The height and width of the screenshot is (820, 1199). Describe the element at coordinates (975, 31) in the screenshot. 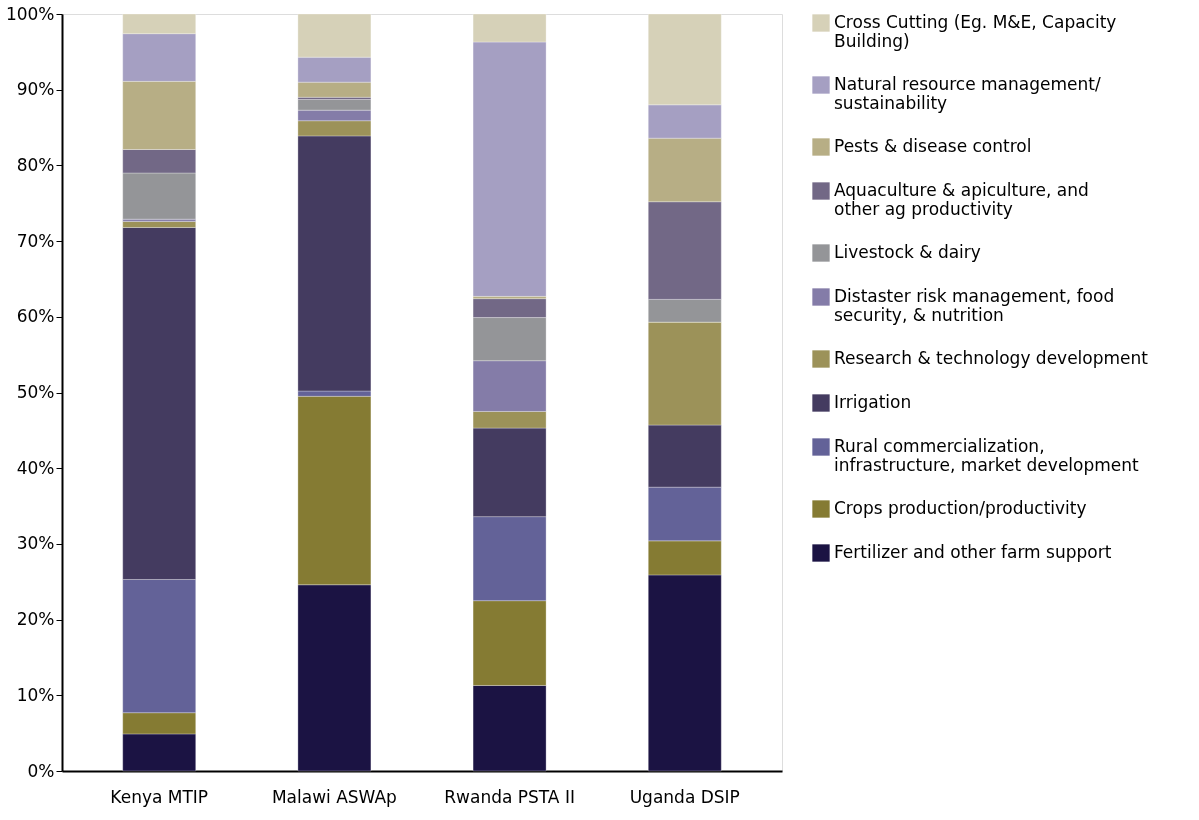

I see `legend-label: Cross Cutting (Eg. M&E, Capacity Building)` at that location.